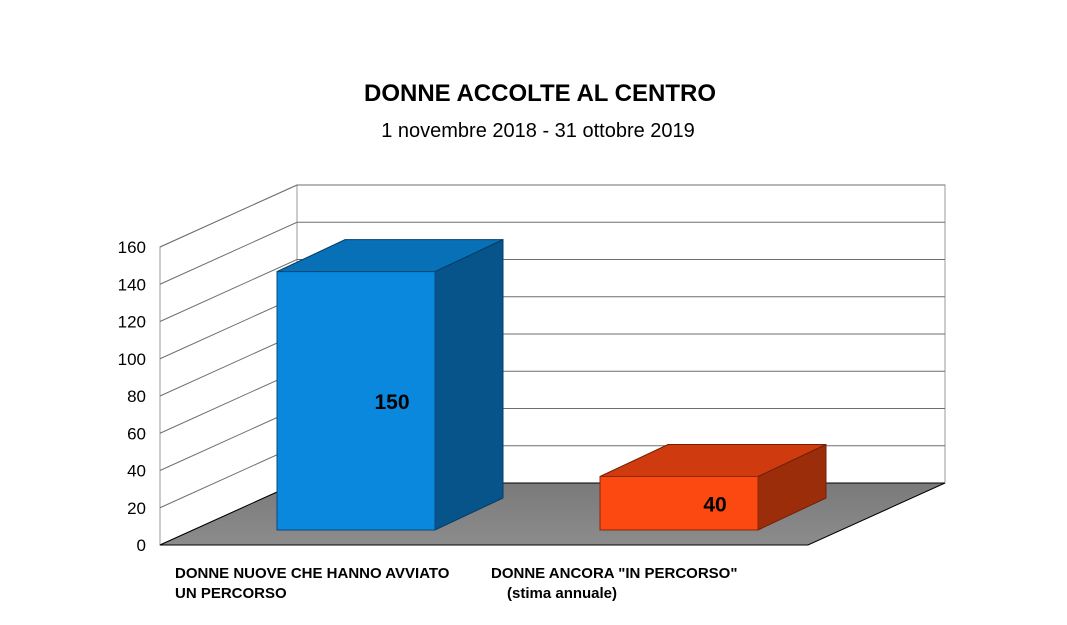 This screenshot has width=1067, height=625. What do you see at coordinates (132, 359) in the screenshot?
I see `y-tick-label: 100` at bounding box center [132, 359].